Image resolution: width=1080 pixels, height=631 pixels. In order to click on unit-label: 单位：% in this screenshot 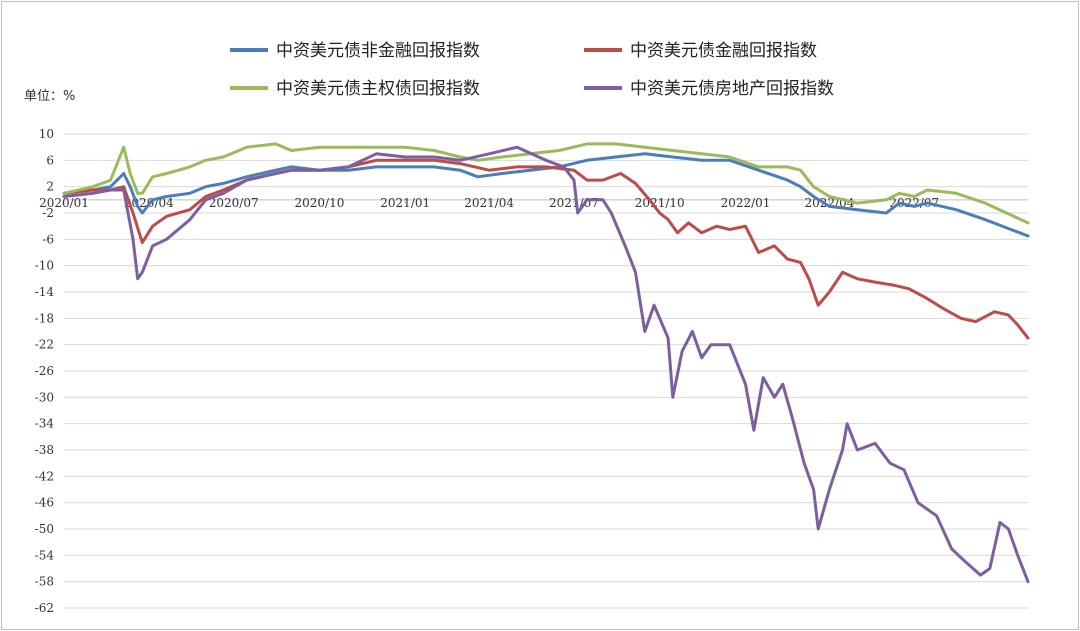, I will do `click(49, 96)`.